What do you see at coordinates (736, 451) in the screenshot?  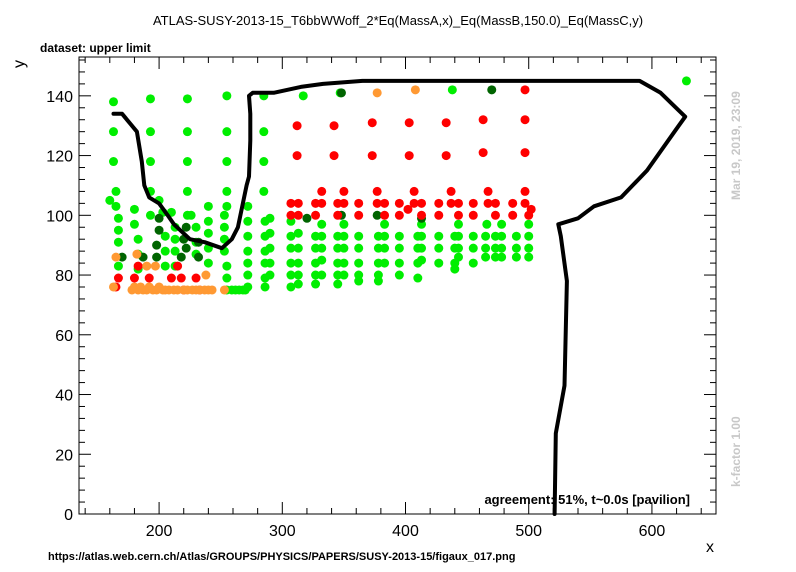 I see `kfactor-label: k-factor 1.00` at bounding box center [736, 451].